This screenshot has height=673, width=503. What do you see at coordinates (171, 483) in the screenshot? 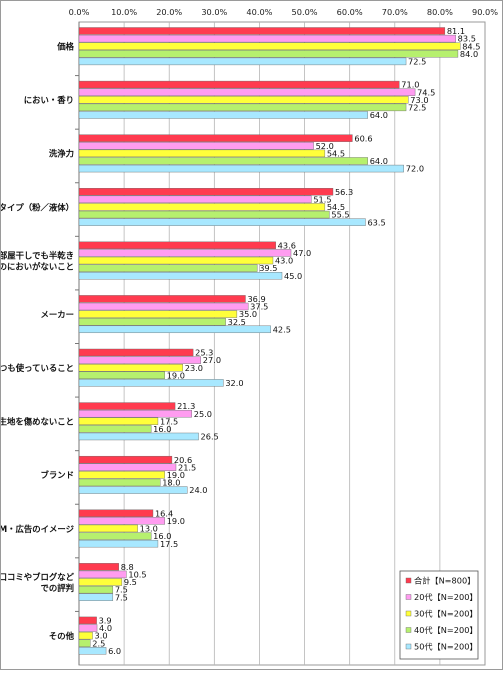
I see `data-label: 18.0` at bounding box center [171, 483].